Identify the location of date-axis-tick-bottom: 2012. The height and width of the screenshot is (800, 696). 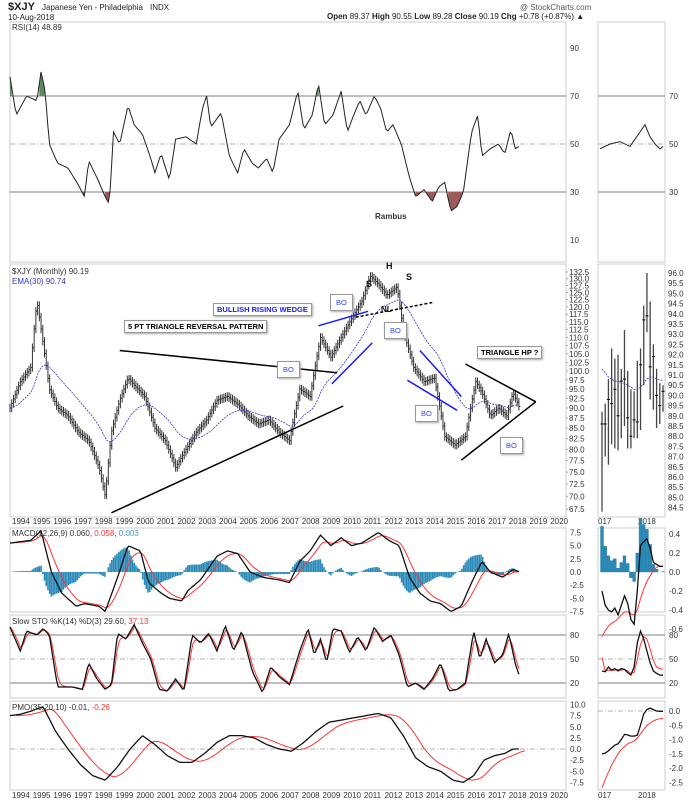
(394, 795).